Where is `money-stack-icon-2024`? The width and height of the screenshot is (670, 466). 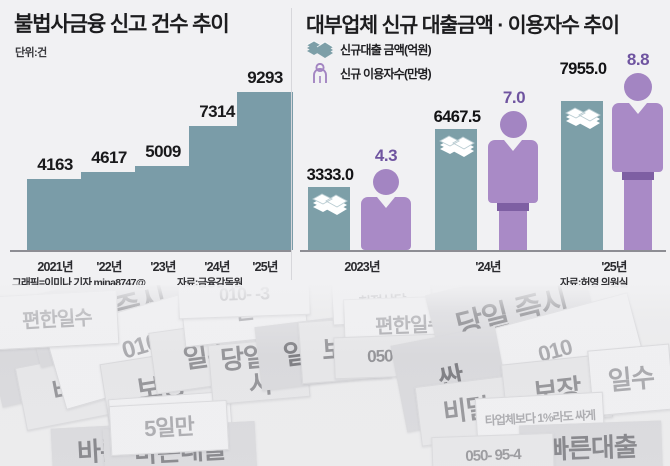 money-stack-icon-2024 is located at coordinates (457, 149).